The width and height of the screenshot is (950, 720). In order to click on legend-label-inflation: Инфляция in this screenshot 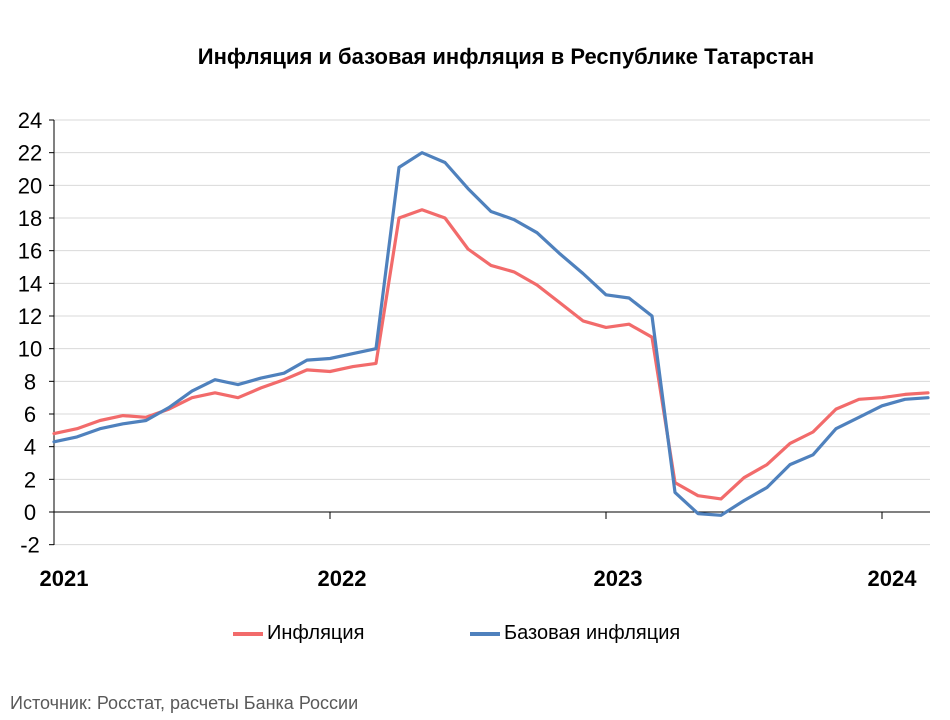, I will do `click(316, 633)`.